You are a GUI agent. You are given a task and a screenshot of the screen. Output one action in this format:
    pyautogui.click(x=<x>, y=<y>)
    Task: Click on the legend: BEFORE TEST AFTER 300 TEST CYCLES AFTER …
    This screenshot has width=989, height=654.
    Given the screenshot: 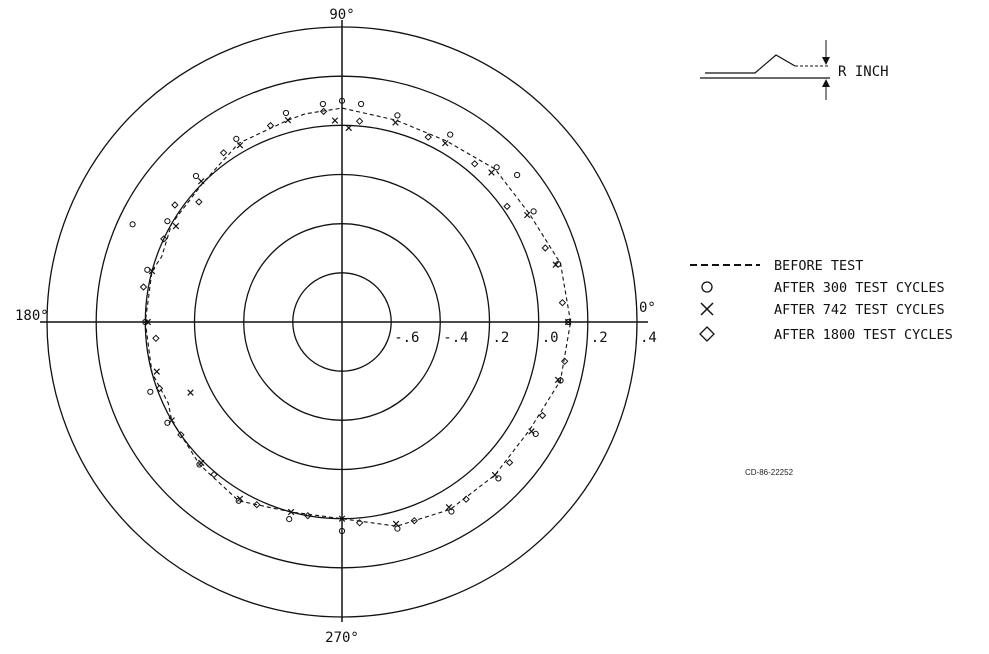 What is the action you would take?
    pyautogui.click(x=821, y=300)
    